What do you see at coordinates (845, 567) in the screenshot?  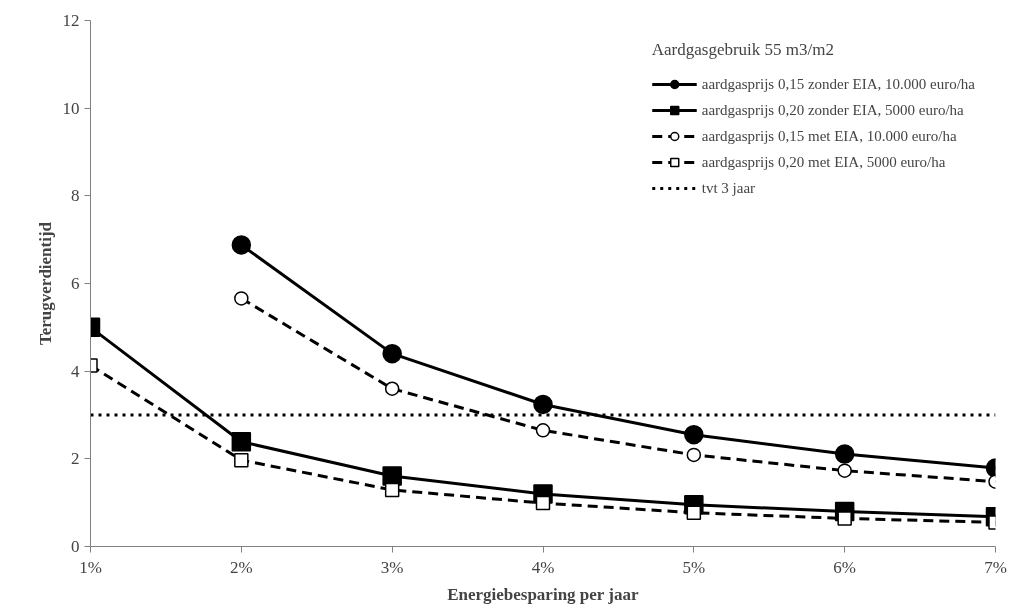 I see `x-tick-label: 6%` at bounding box center [845, 567].